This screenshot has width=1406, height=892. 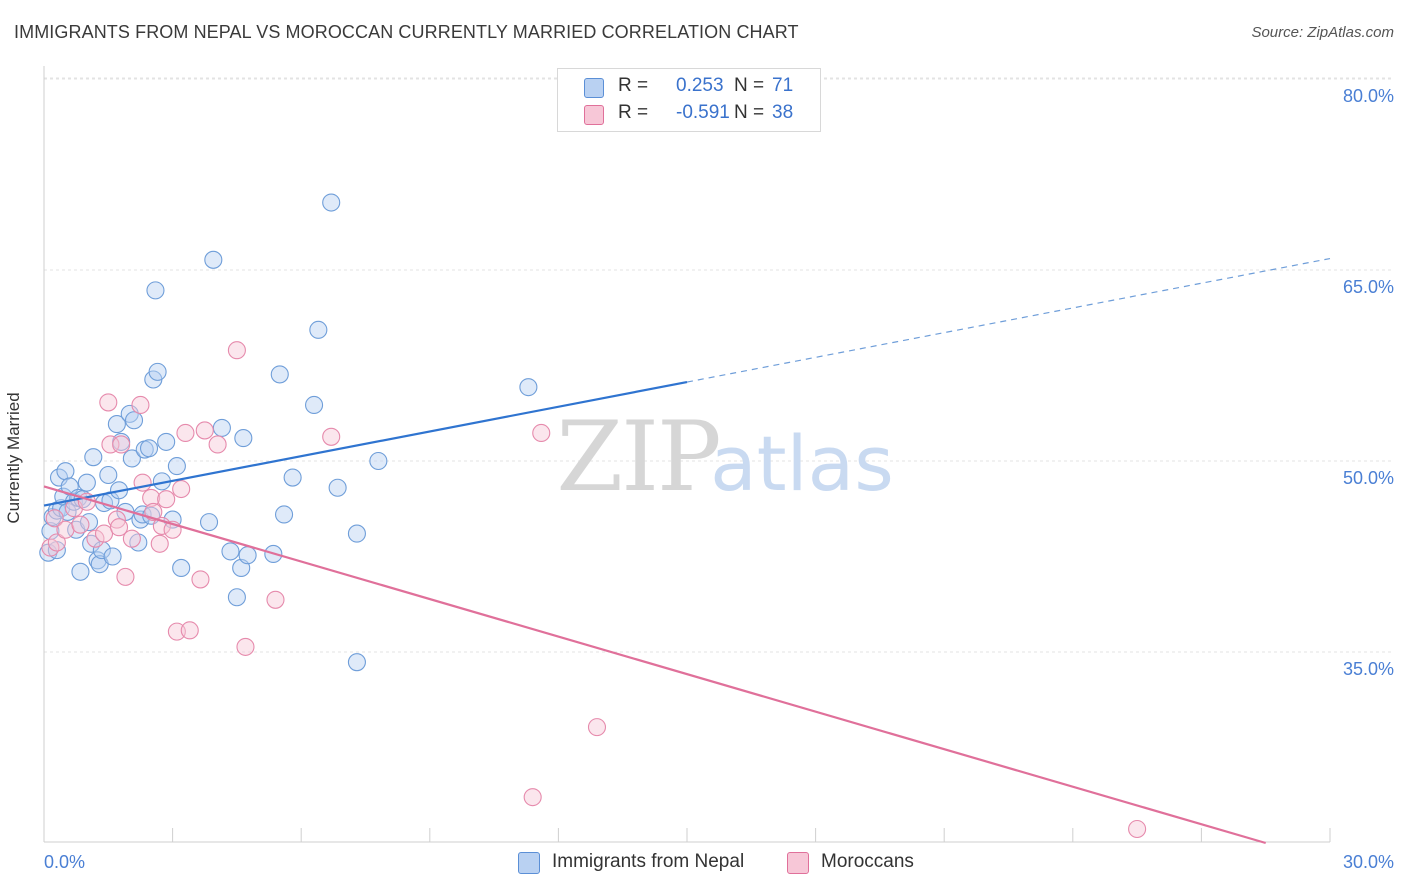 What do you see at coordinates (1368, 478) in the screenshot?
I see `y-tick-label: 50.0%` at bounding box center [1368, 478].